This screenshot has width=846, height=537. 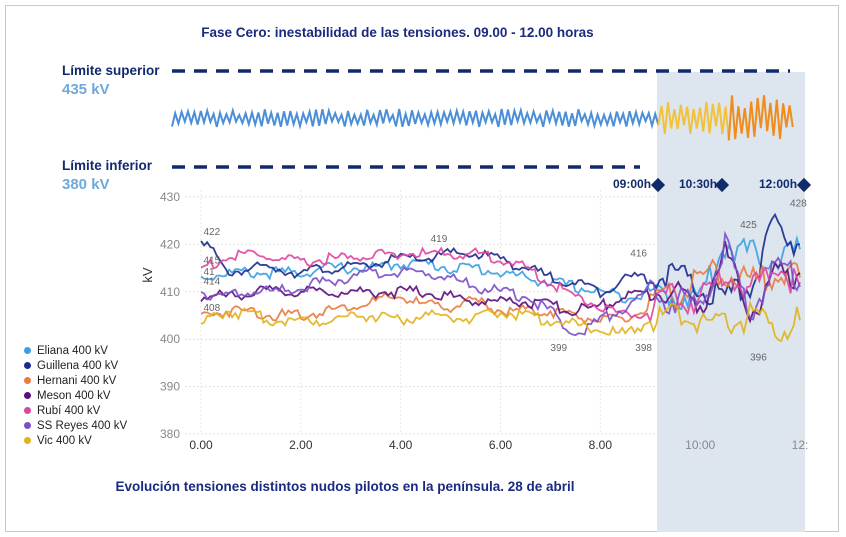 What do you see at coordinates (211, 282) in the screenshot?
I see `data-label: 414` at bounding box center [211, 282].